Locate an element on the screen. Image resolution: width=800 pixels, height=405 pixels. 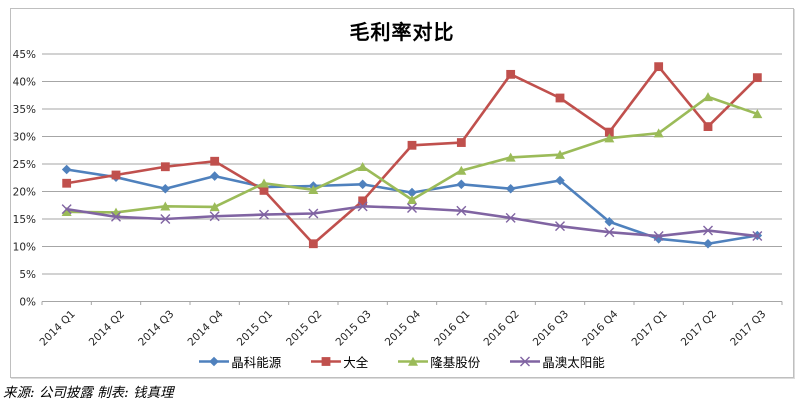
y-axis-label: 5% is located at coordinates (27, 275).